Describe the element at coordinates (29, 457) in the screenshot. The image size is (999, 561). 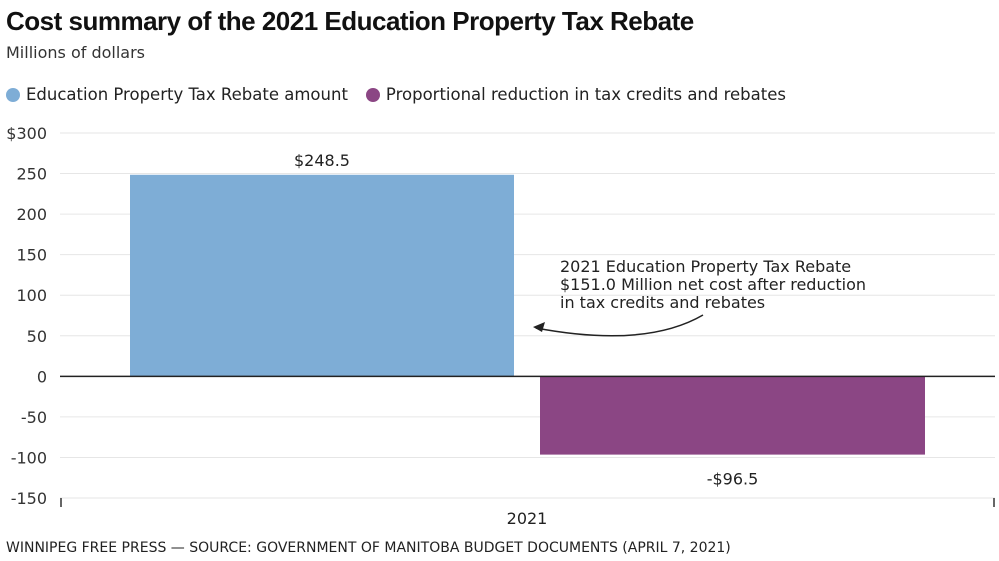
I see `y-tick-label: -100` at that location.